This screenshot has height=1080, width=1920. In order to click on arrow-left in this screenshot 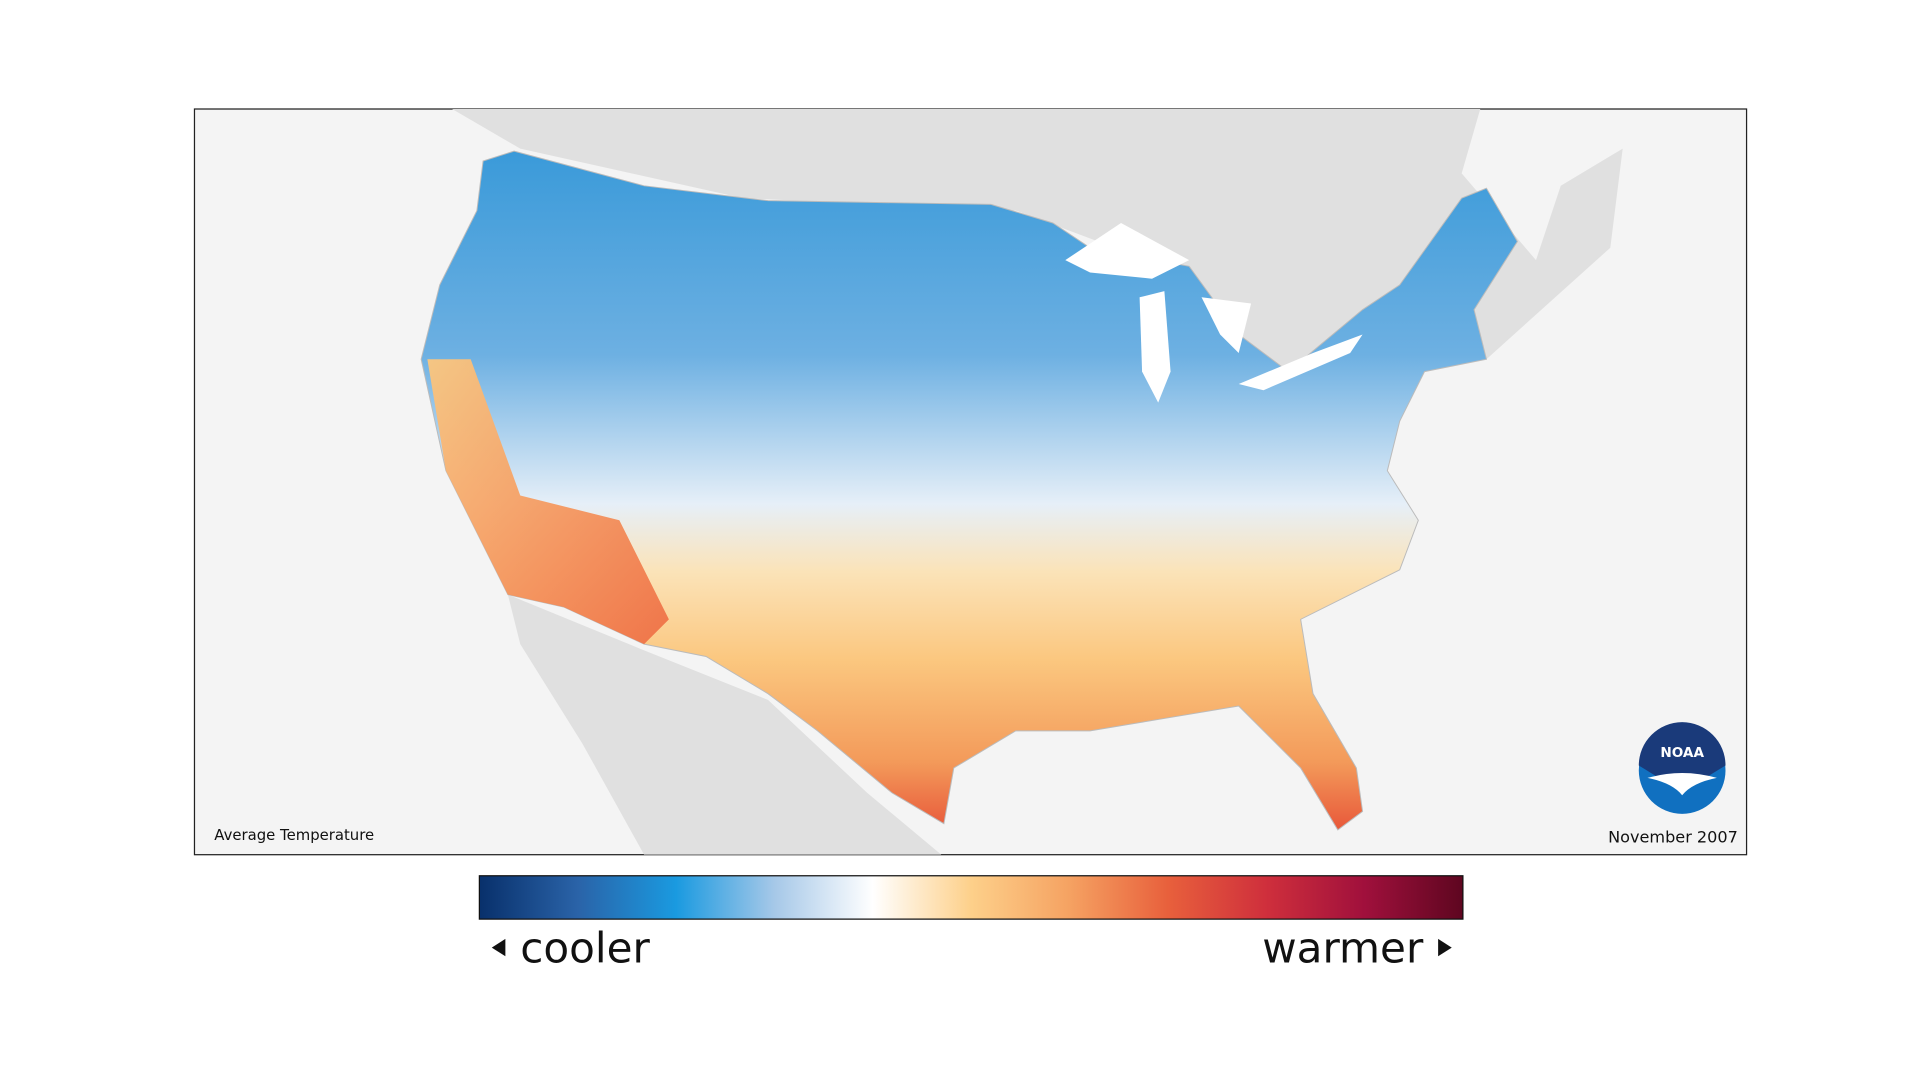, I will do `click(498, 947)`.